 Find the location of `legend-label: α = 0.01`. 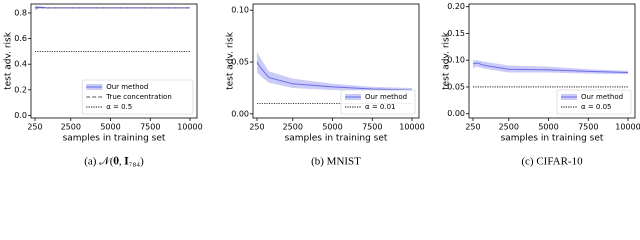

legend-label: α = 0.01 is located at coordinates (380, 107).